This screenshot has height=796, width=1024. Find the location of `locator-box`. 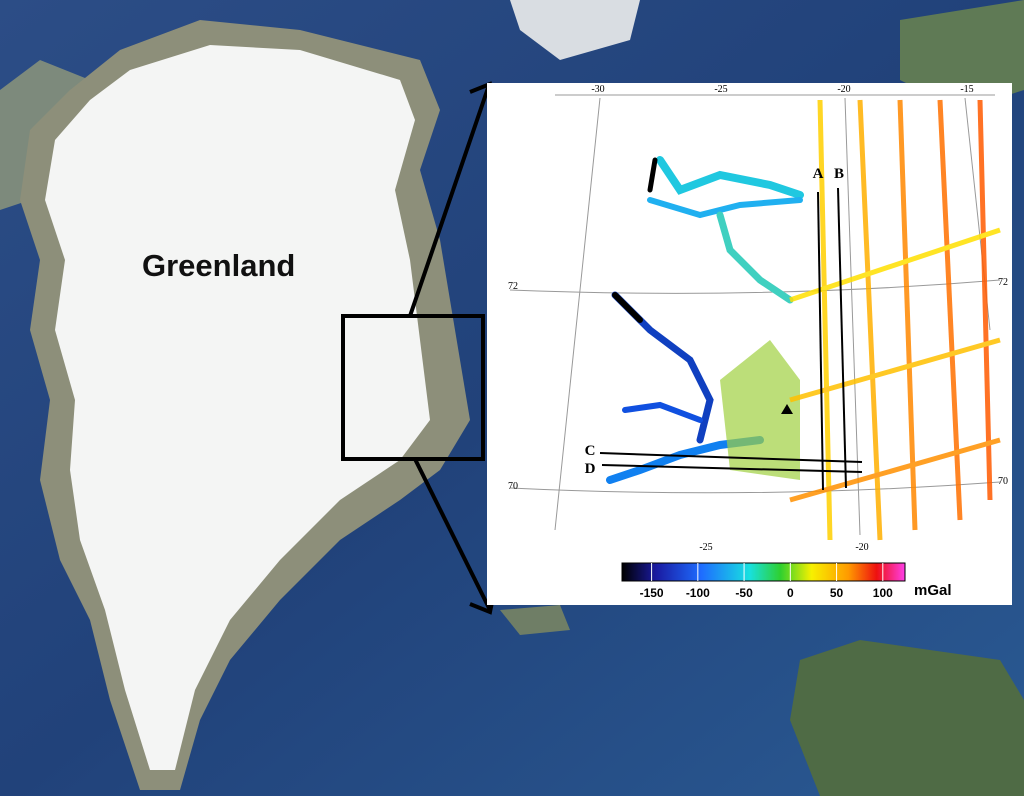

locator-box is located at coordinates (413, 387).